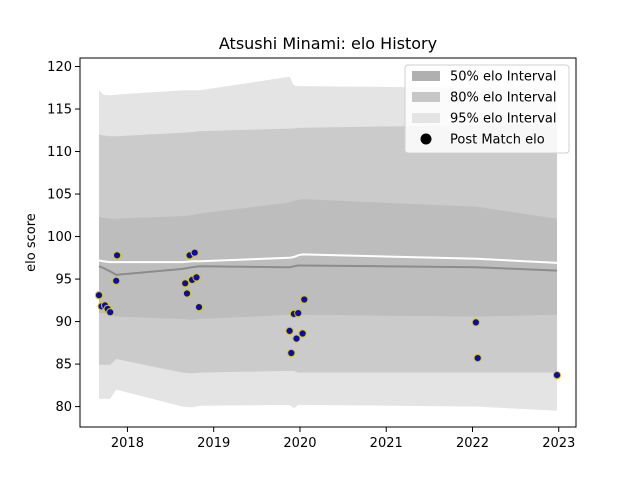  I want to click on y-tick-label-4: 100, so click(59, 237).